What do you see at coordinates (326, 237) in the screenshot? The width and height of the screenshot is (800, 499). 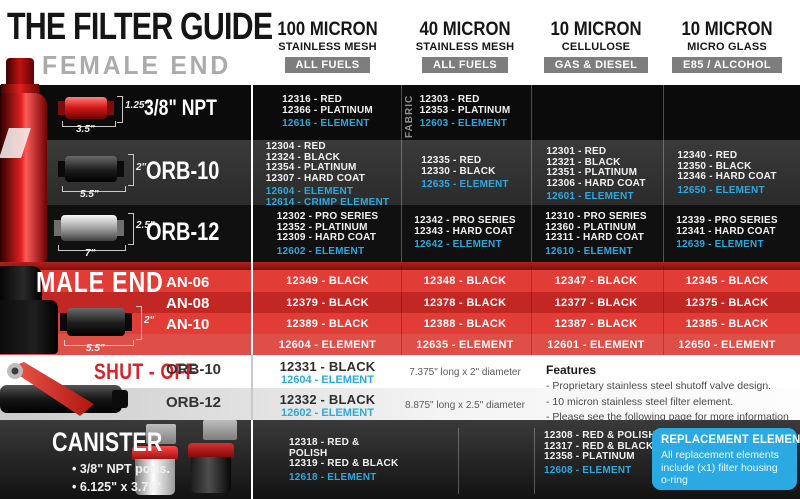 I see `list-line: 12309 - HARD COAT` at bounding box center [326, 237].